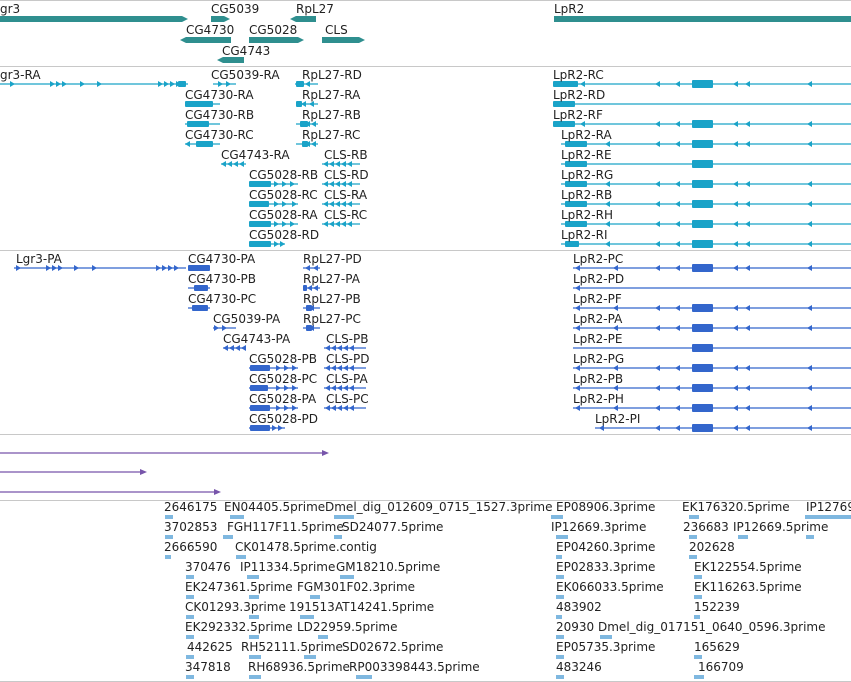 The image size is (851, 682). I want to click on feature-label-fgh117f11-5prime: FGH117F11.5prime, so click(285, 527).